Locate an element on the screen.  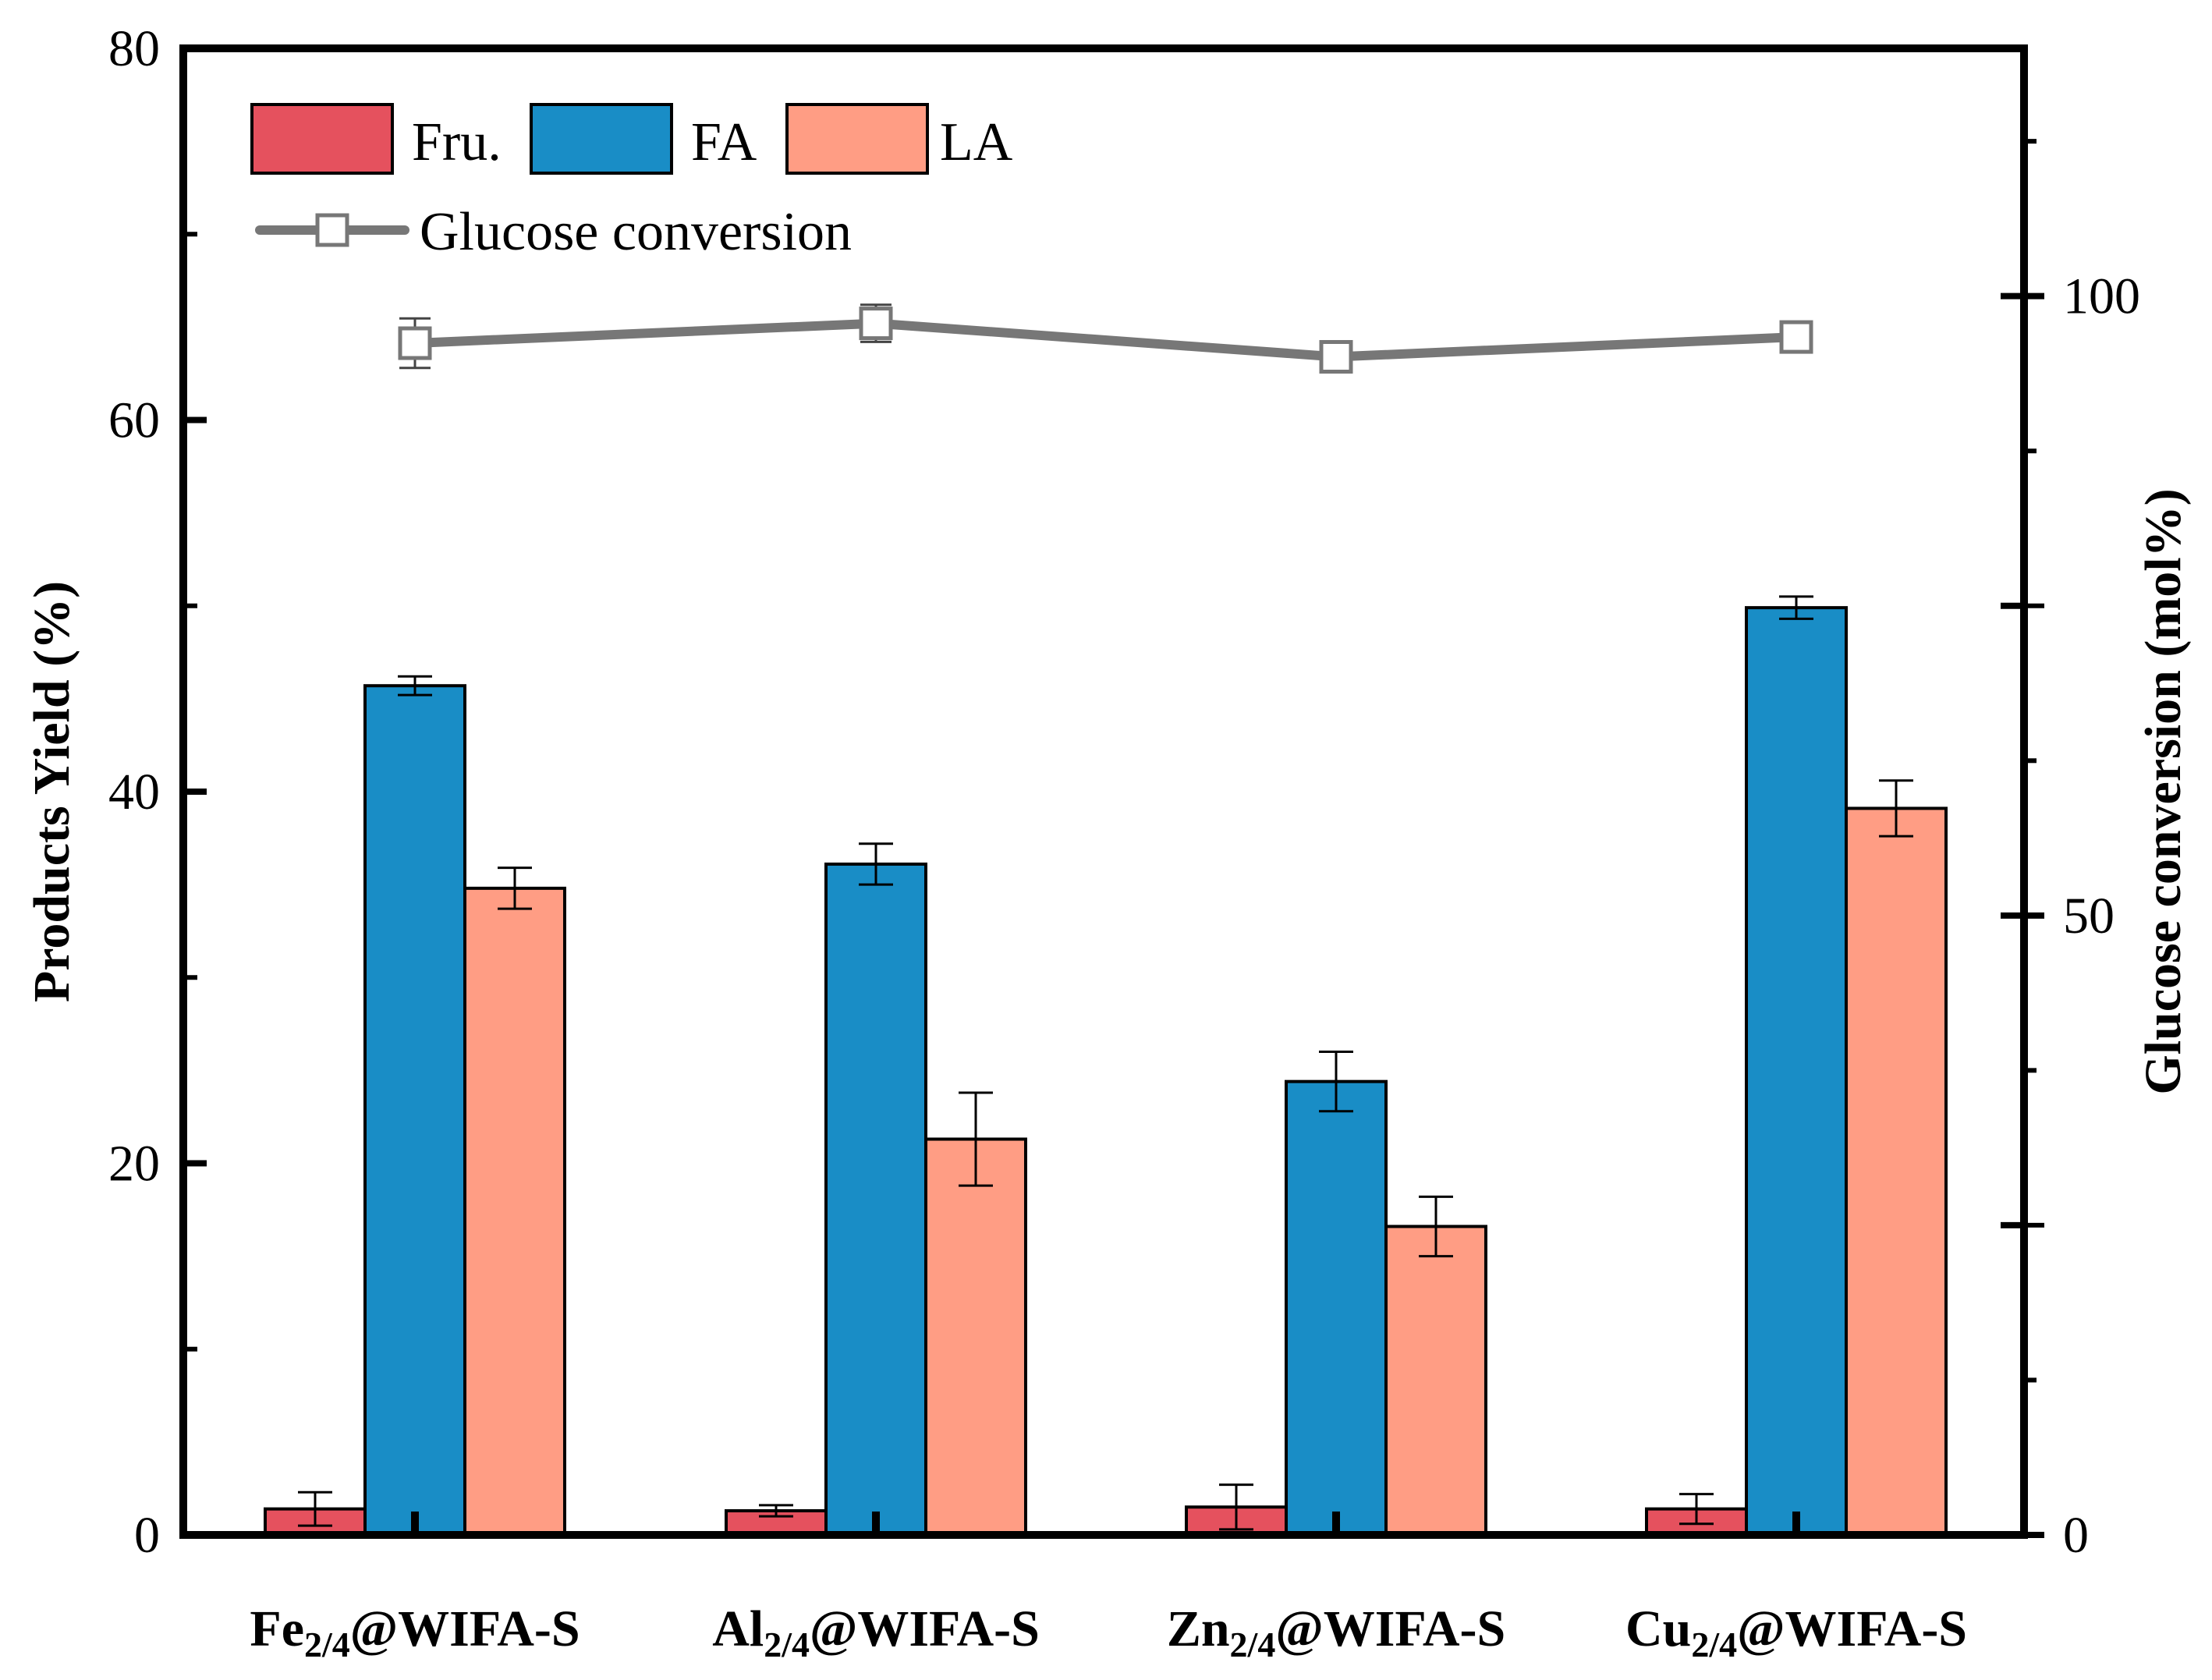
category-label-base: Cu is located at coordinates (1658, 1628).